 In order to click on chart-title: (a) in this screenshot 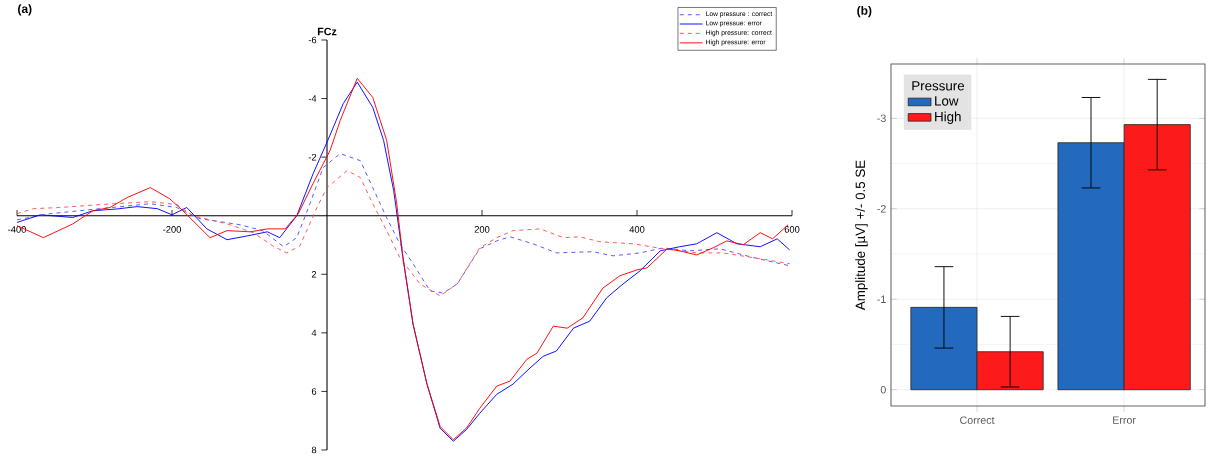, I will do `click(25, 10)`.